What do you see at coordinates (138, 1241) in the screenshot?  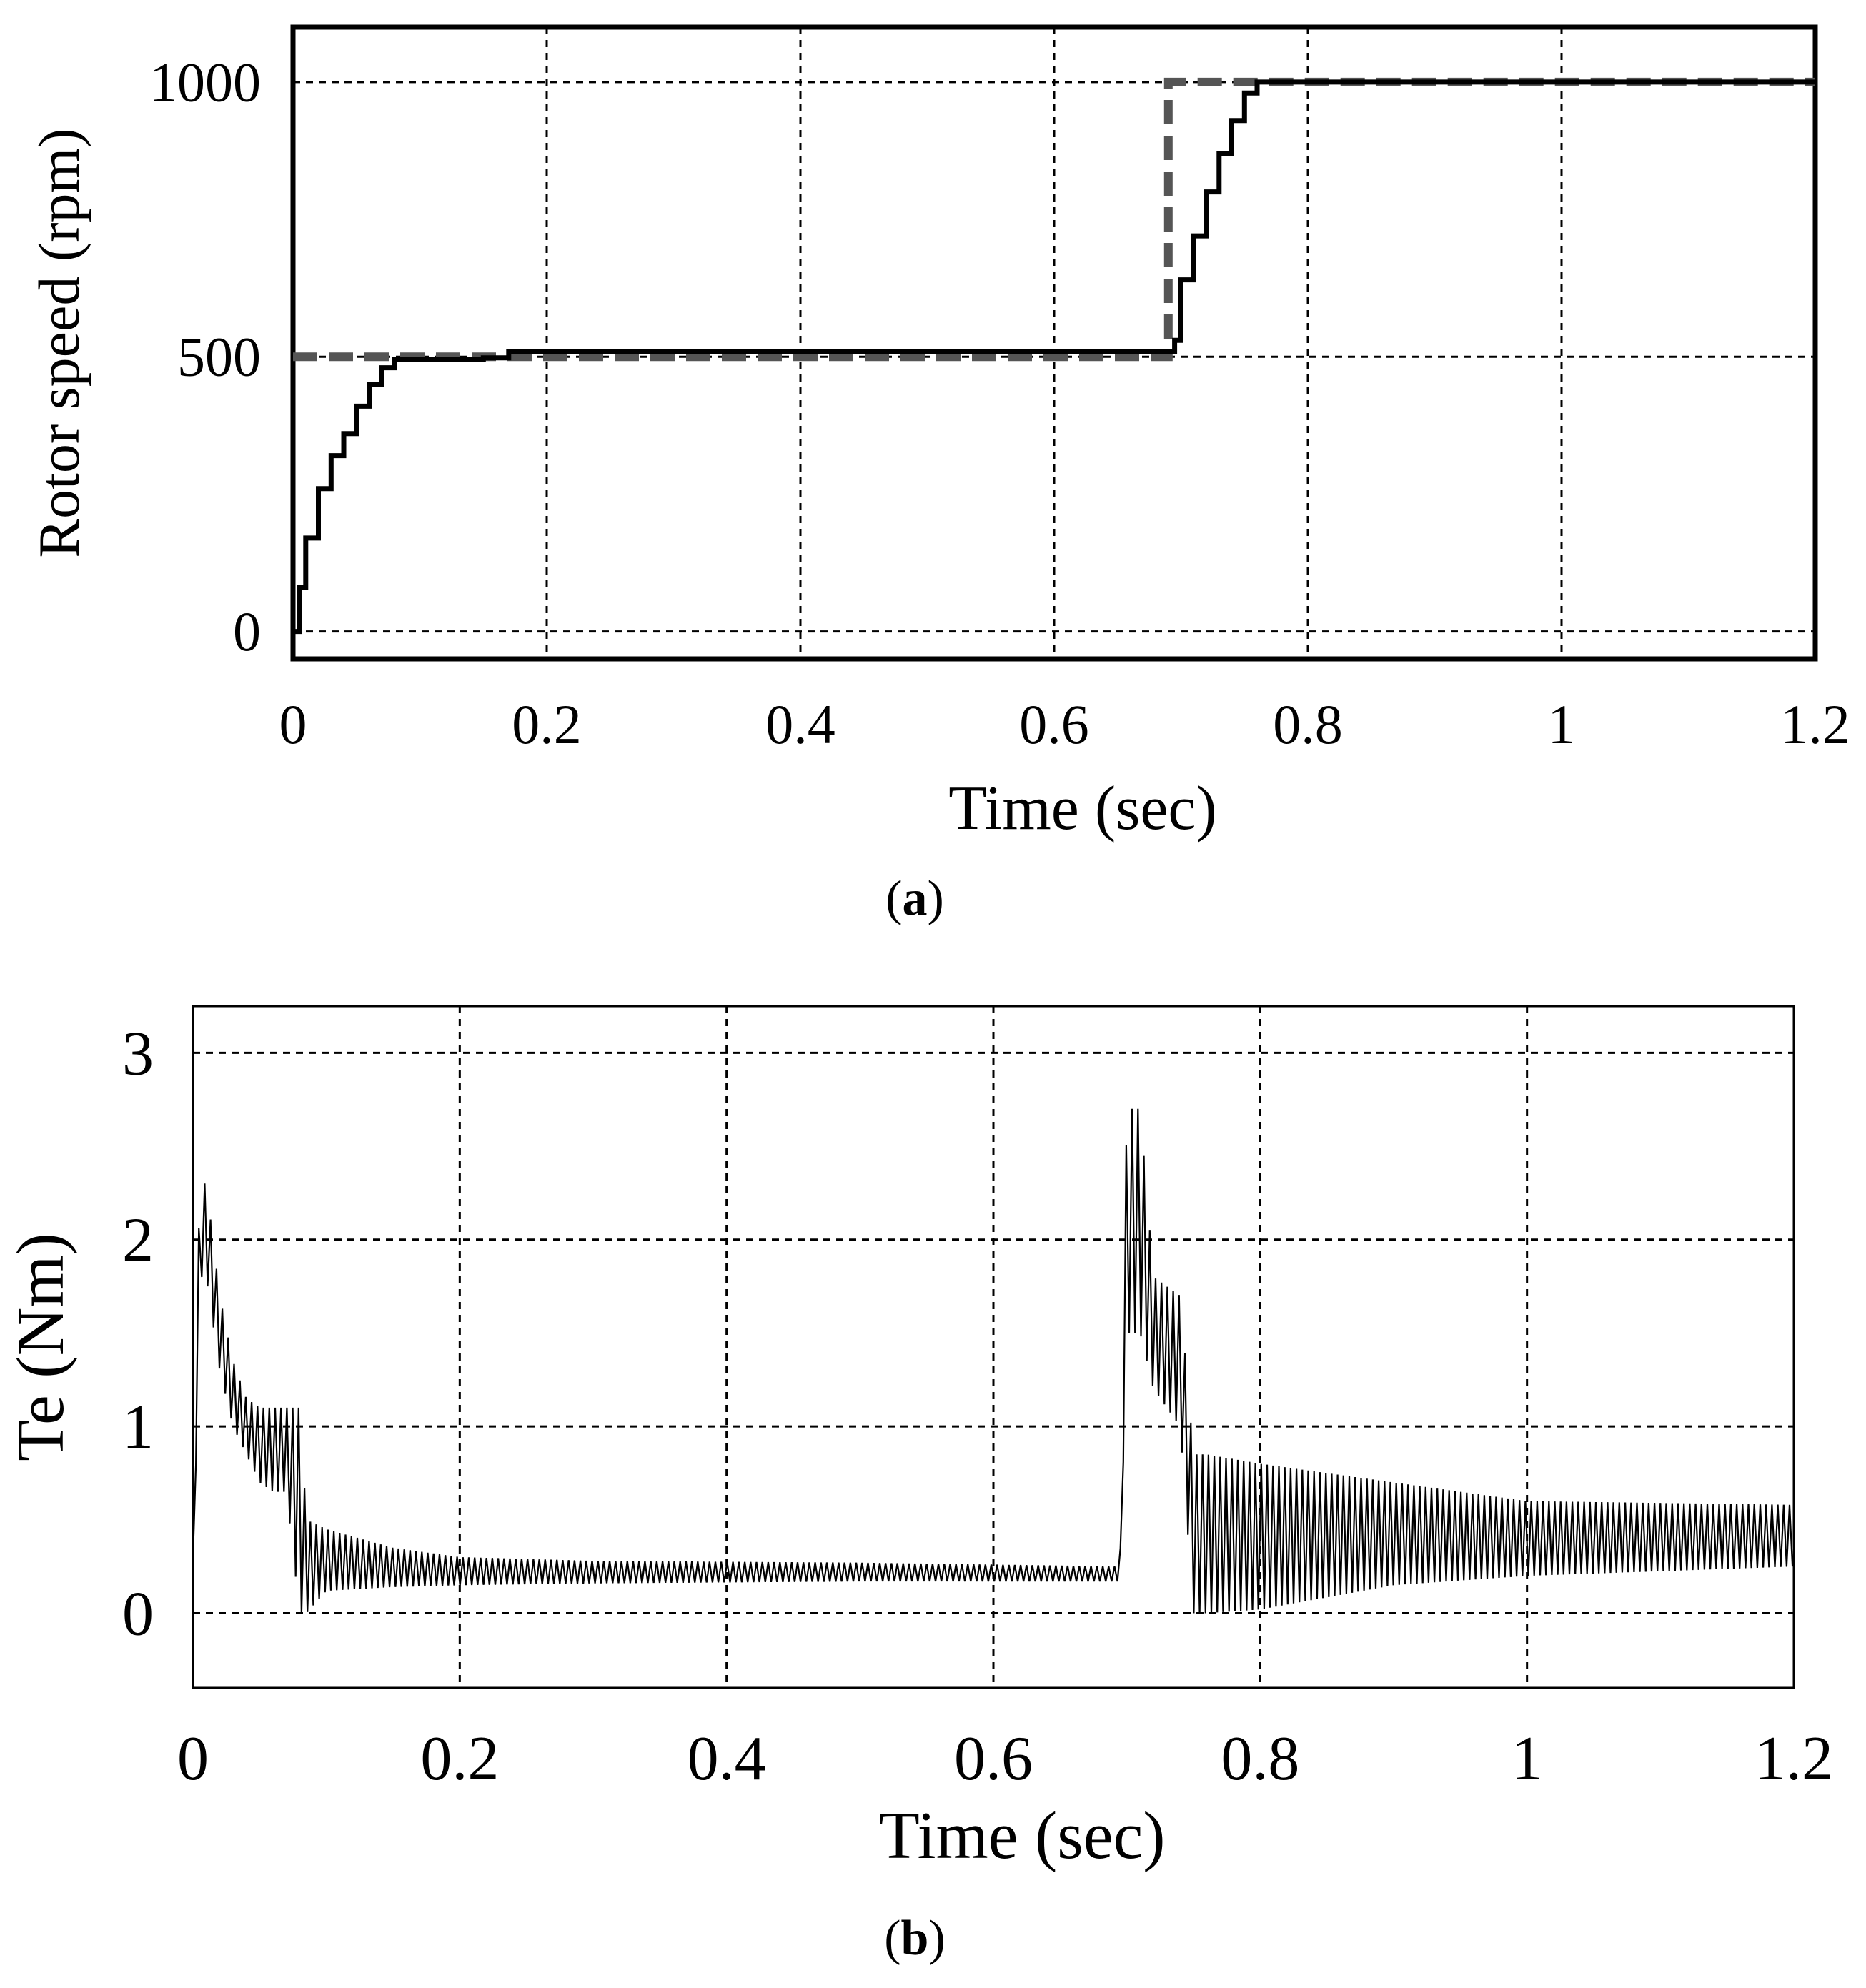 I see `panel-b-y-tick-label: 2` at bounding box center [138, 1241].